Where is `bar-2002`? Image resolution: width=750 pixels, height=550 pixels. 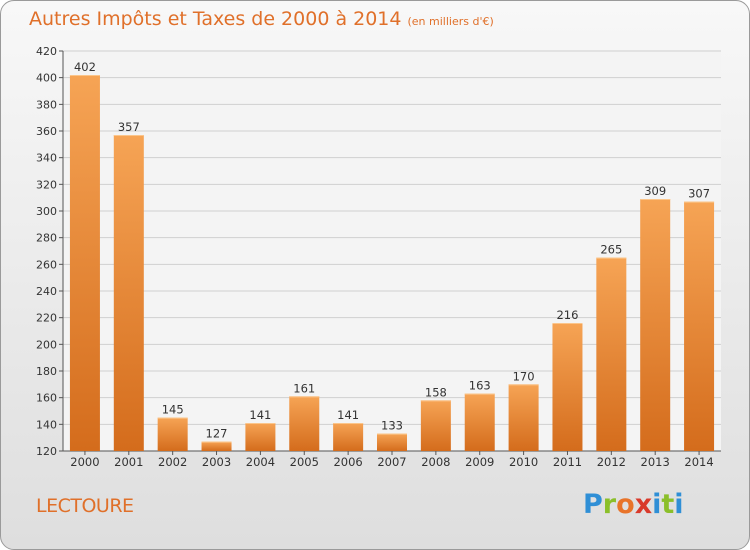 bar-2002 is located at coordinates (172, 434).